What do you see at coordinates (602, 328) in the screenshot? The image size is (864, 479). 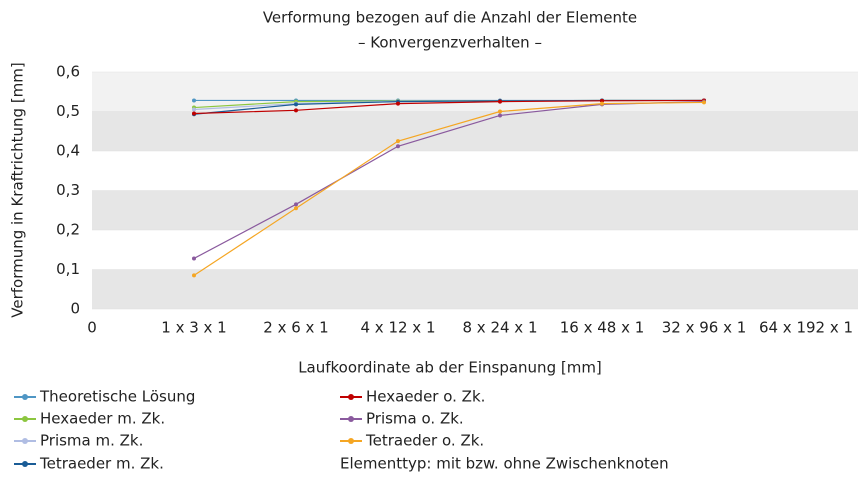 I see `x-tick-label: 16 x 48 x 1` at bounding box center [602, 328].